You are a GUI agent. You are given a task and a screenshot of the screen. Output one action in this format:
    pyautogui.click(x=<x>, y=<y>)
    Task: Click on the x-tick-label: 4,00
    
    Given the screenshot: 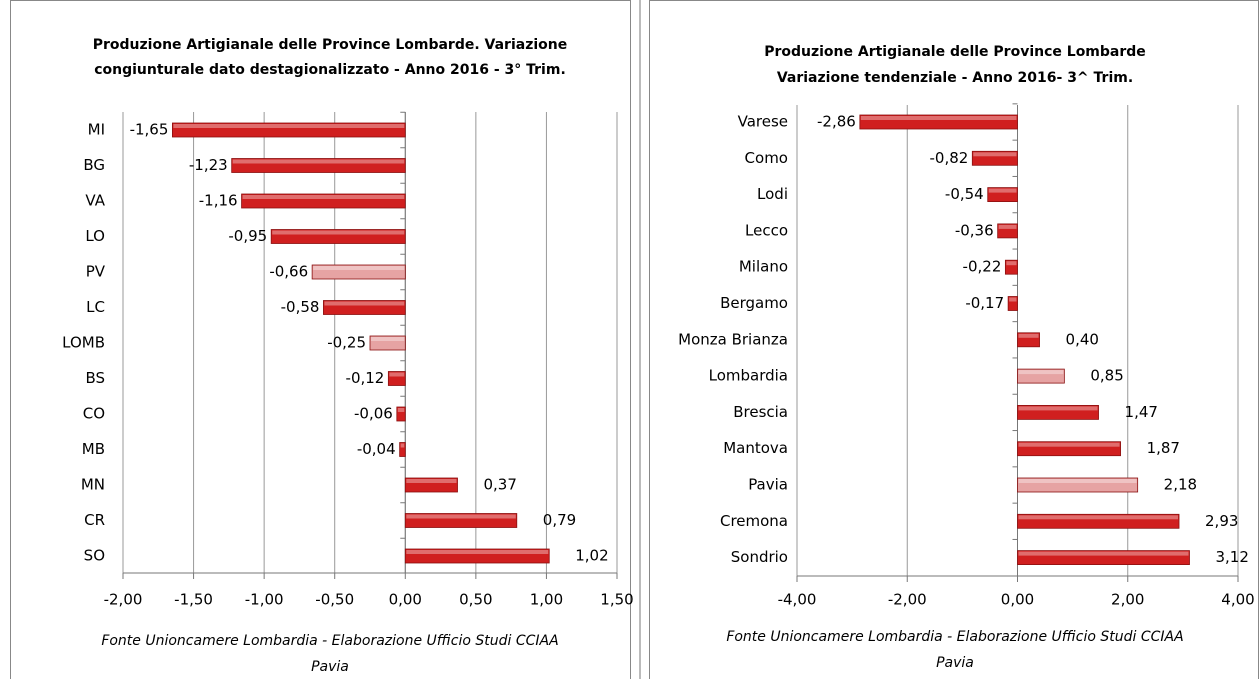 What is the action you would take?
    pyautogui.click(x=1237, y=600)
    